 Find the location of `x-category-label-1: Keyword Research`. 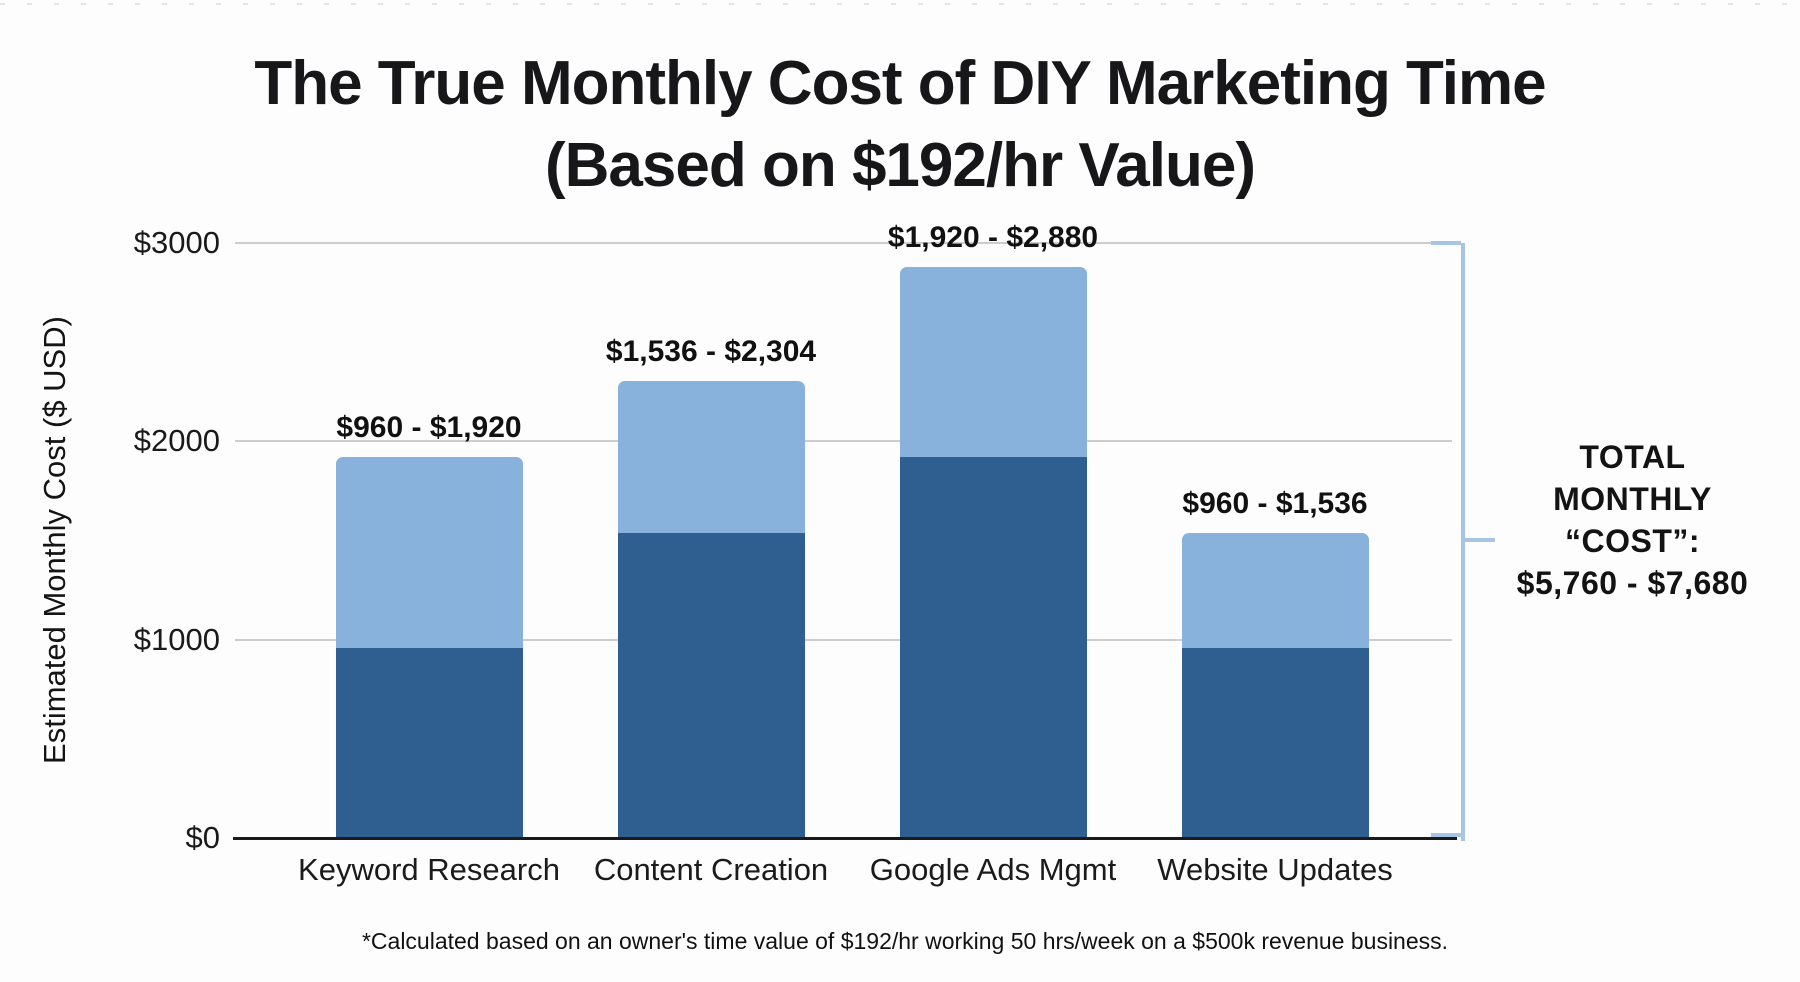

x-category-label-1: Keyword Research is located at coordinates (429, 869).